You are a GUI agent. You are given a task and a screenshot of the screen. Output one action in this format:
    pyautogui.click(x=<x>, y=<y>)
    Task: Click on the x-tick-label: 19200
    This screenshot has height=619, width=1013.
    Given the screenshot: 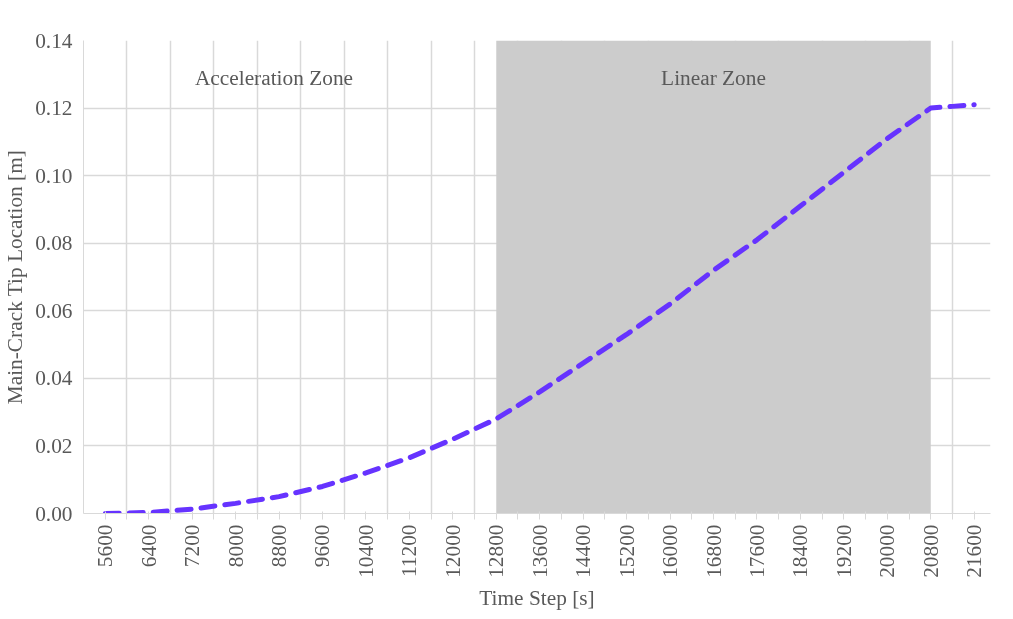 What is the action you would take?
    pyautogui.click(x=843, y=551)
    